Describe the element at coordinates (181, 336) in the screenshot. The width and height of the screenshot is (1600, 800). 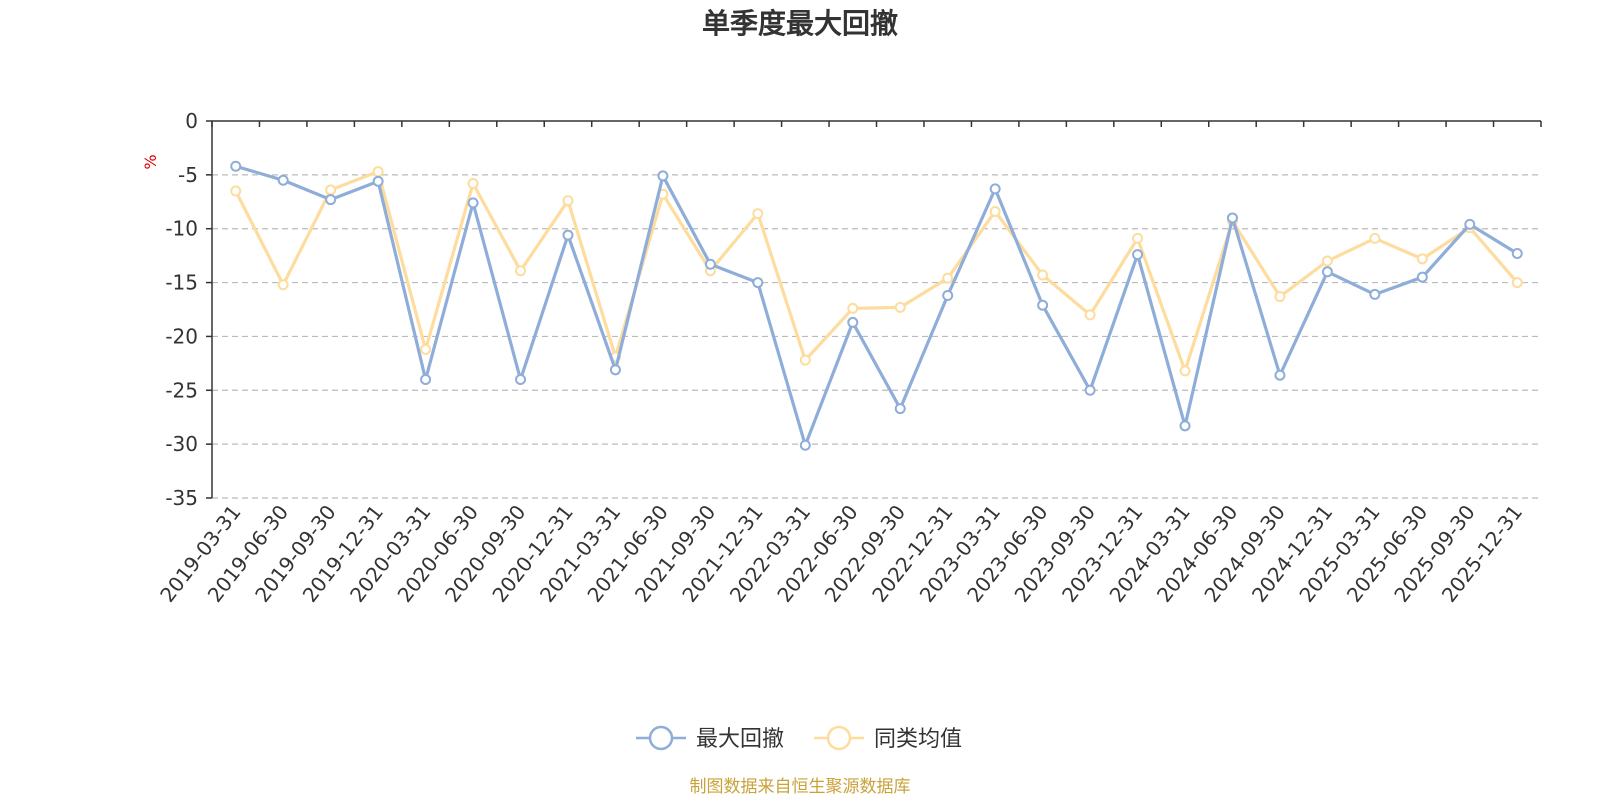
I see `y-tick-label: -20` at that location.